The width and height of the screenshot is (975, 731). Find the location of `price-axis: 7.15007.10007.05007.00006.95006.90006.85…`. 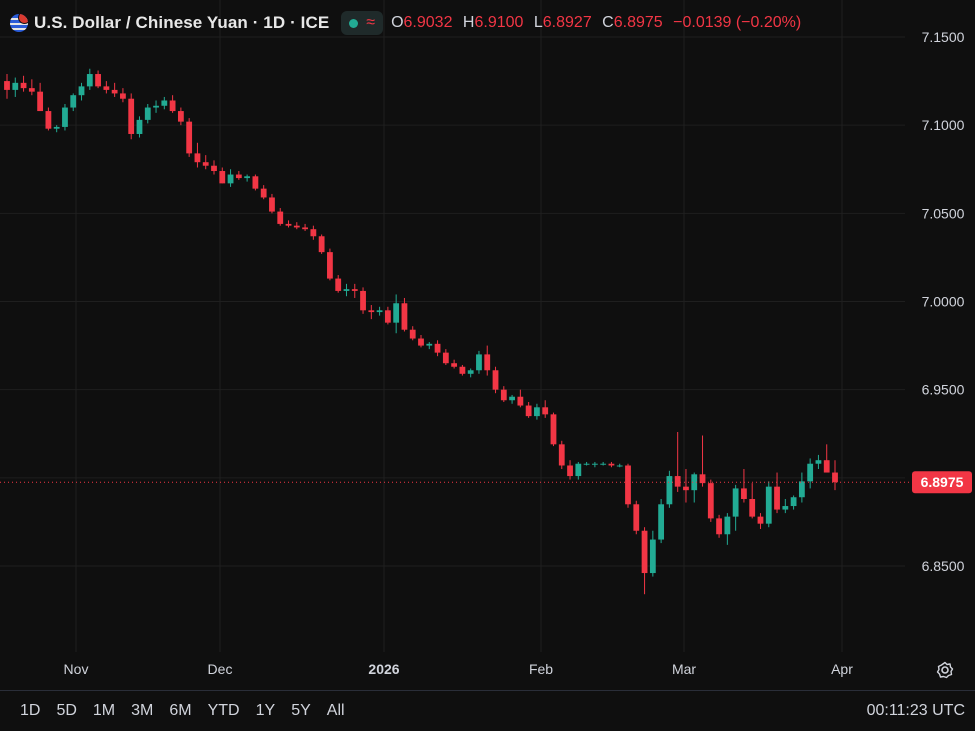

price-axis: 7.15007.10007.05007.00006.95006.90006.85… is located at coordinates (942, 301).